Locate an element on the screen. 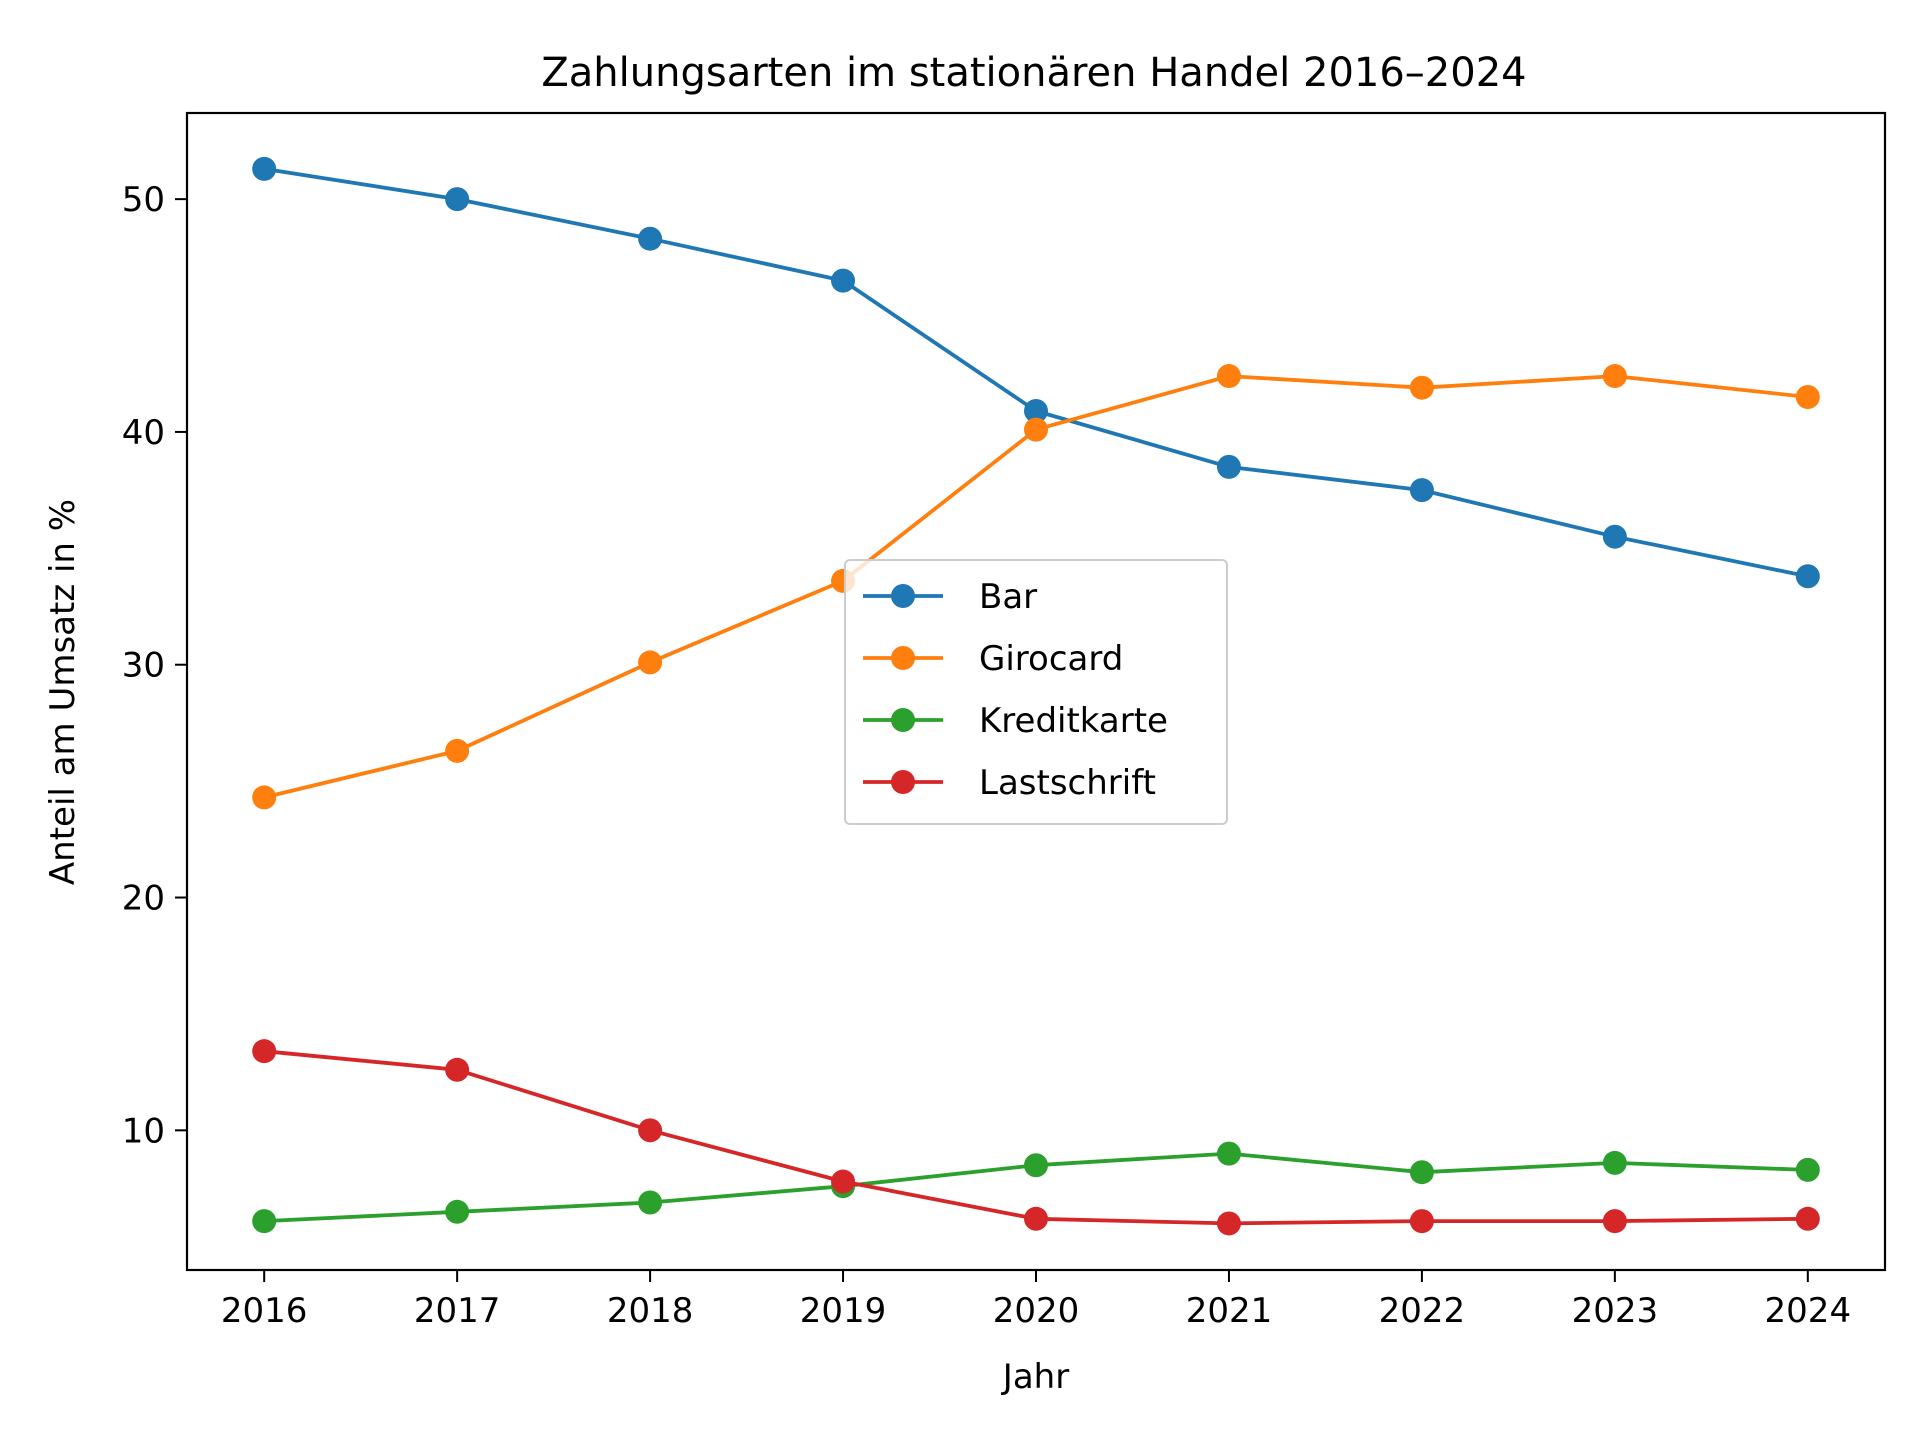 This screenshot has width=1920, height=1440. legend-item-lastschrift: Lastschrift is located at coordinates (1009, 783).